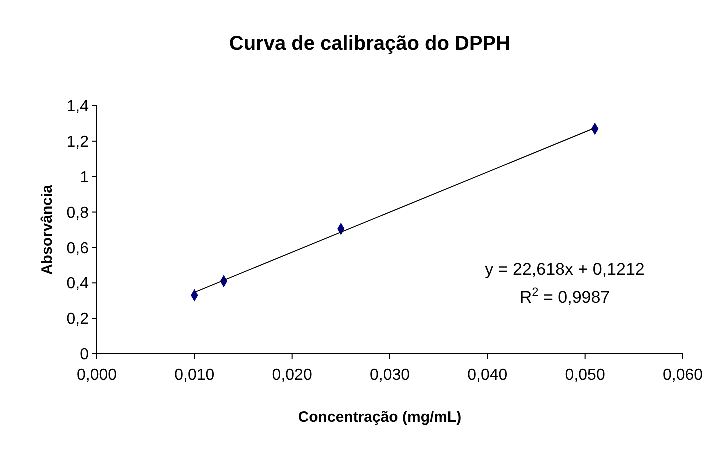 The image size is (711, 449). What do you see at coordinates (565, 296) in the screenshot?
I see `annotation: R$^{2}$ = 0,9987` at bounding box center [565, 296].